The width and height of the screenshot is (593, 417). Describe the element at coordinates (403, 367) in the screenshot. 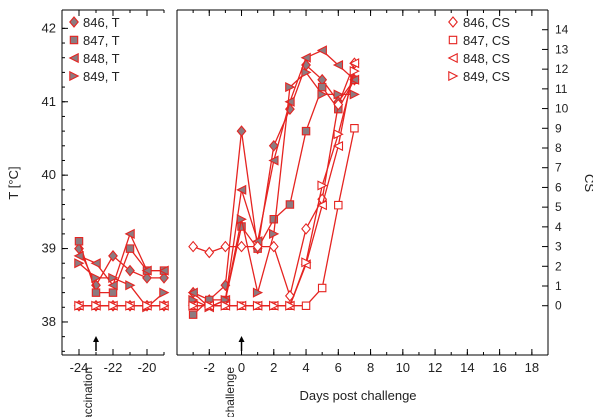

I see `x-tick-label: 10` at that location.